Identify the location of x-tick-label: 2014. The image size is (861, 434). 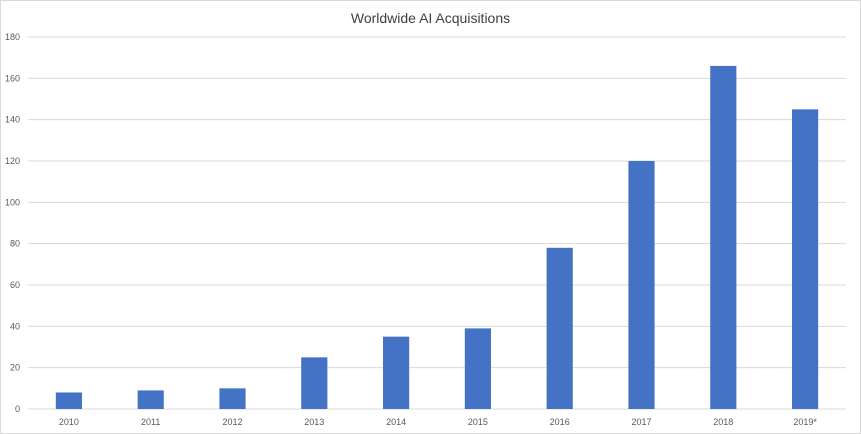
(396, 422).